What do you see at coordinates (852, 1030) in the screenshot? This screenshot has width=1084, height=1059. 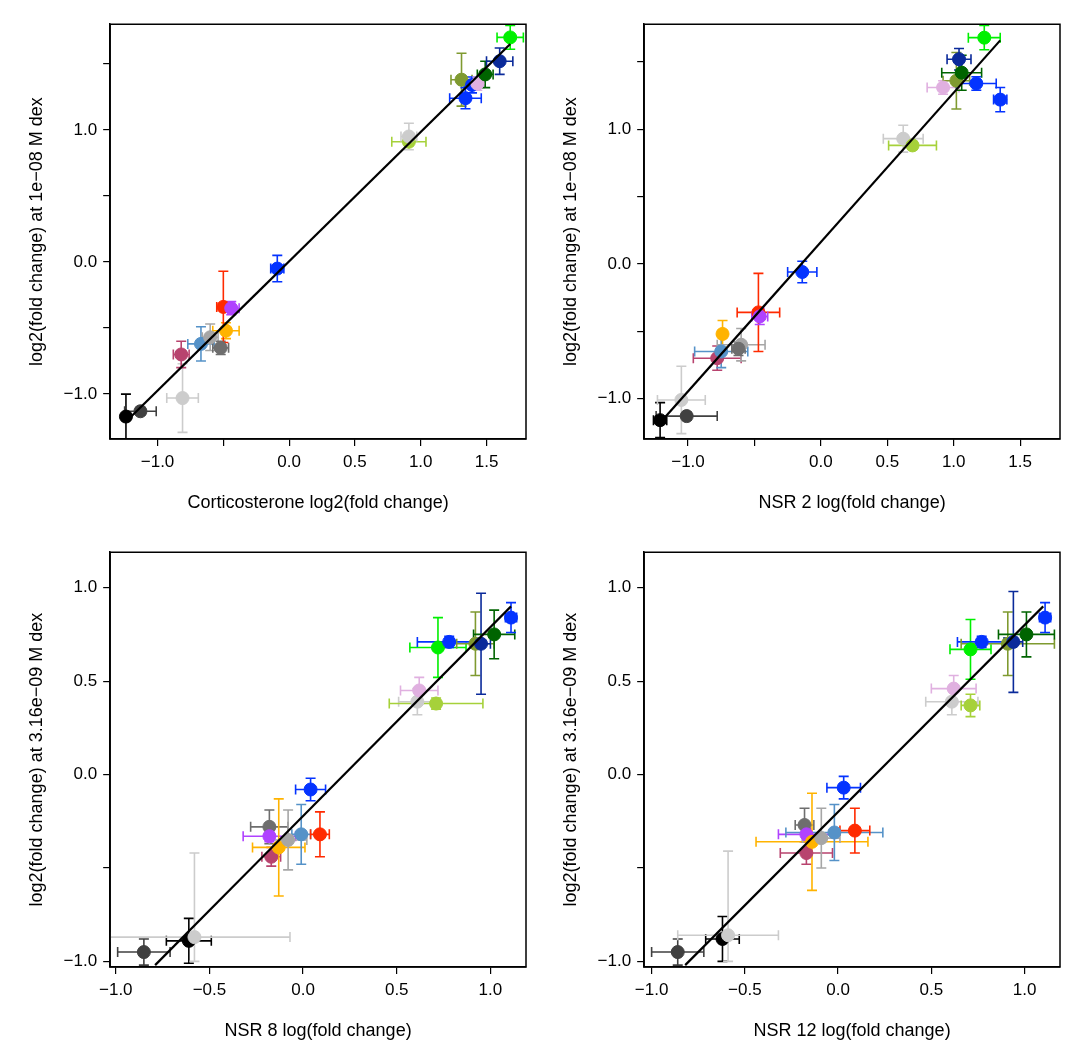 I see `x-axis-title: NSR 12 log(fold change)` at bounding box center [852, 1030].